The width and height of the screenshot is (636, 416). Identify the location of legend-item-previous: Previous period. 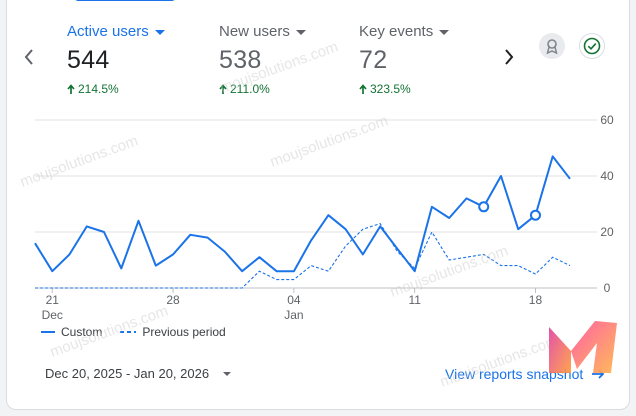
(173, 332).